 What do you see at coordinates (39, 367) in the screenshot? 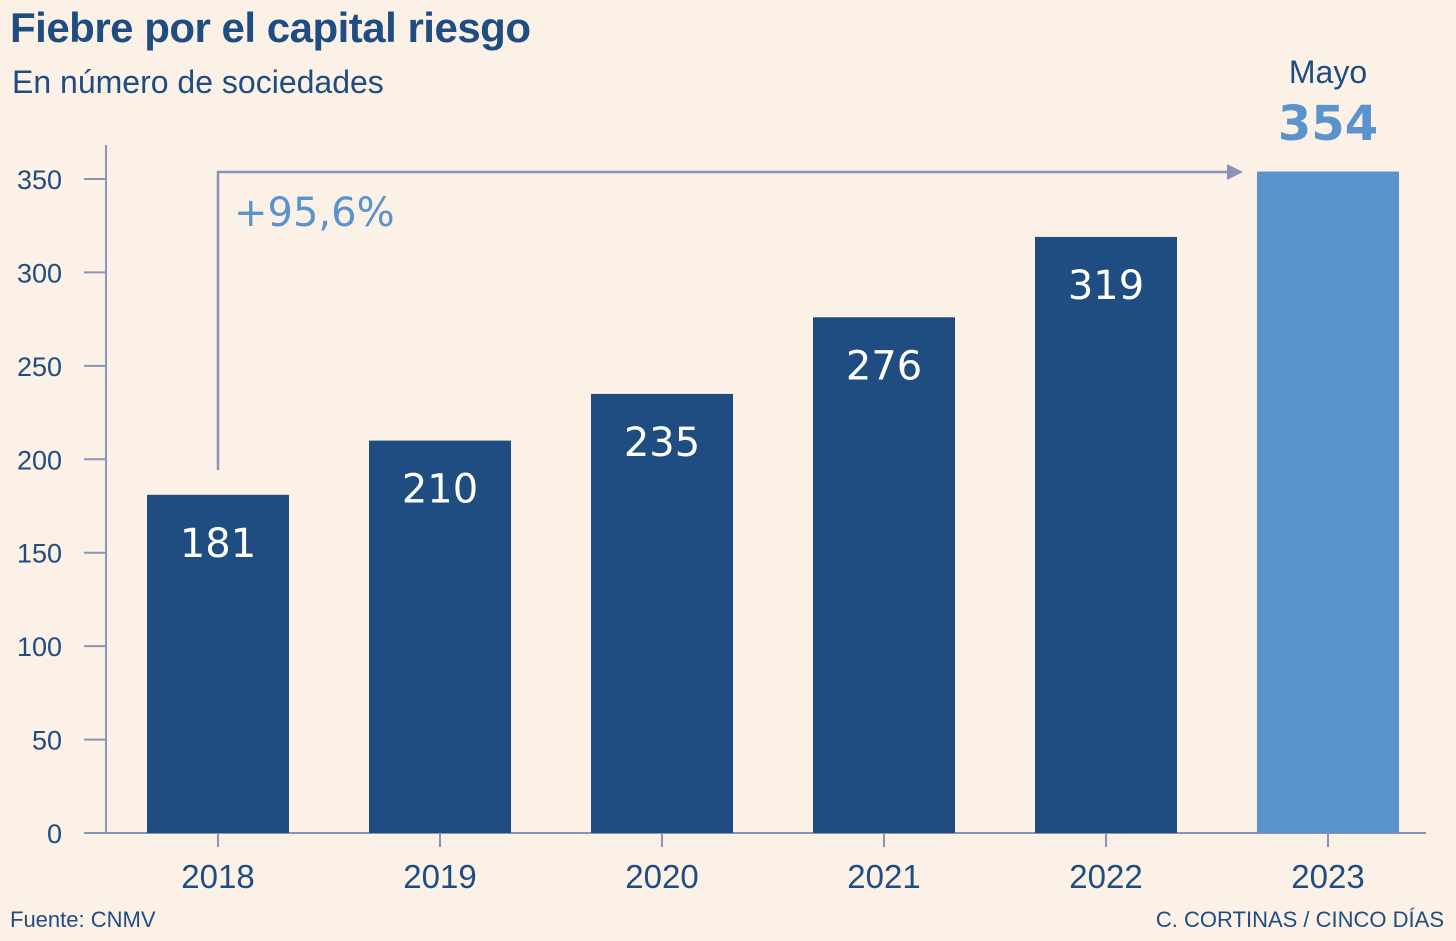
I see `y-tick-label: 250` at bounding box center [39, 367].